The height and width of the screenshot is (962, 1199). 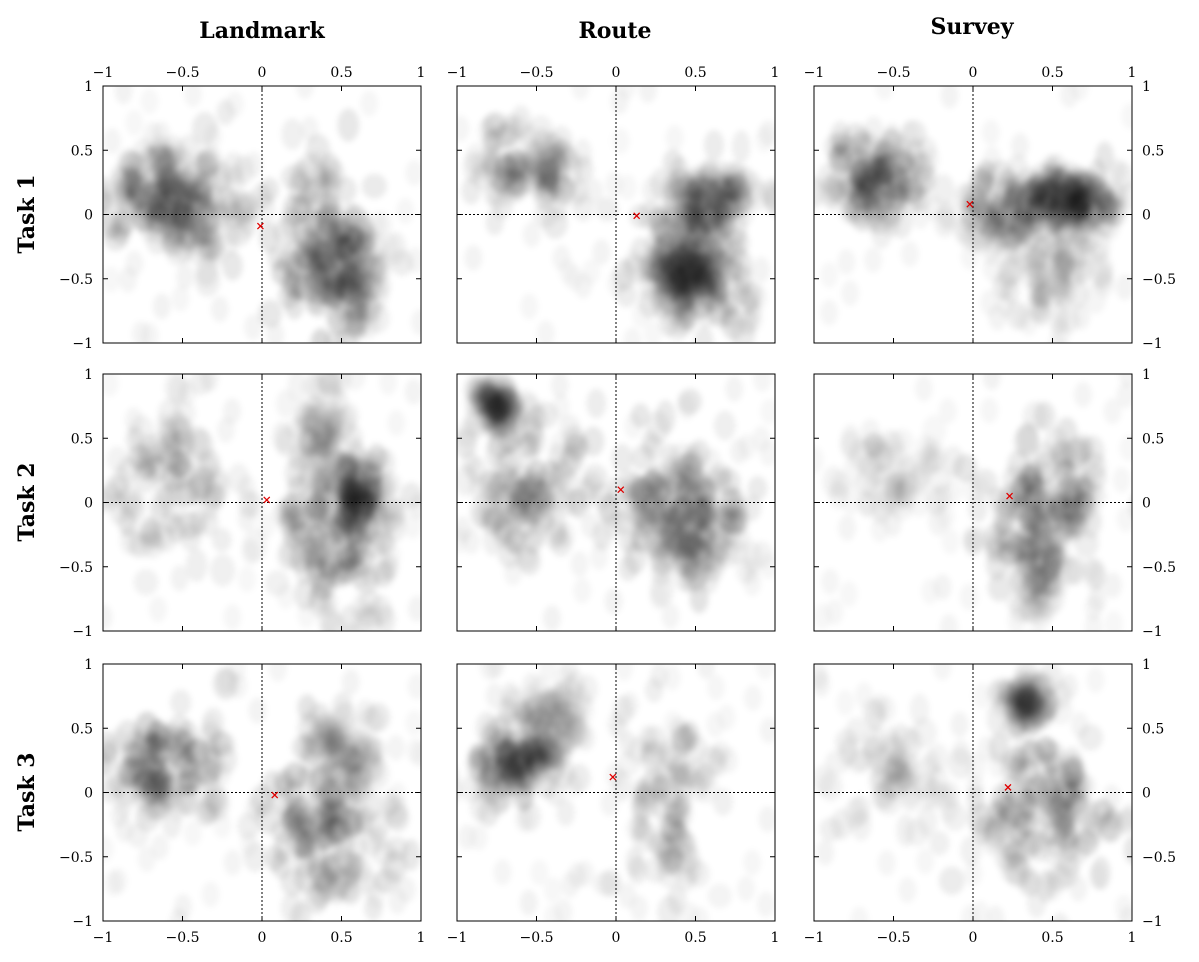 I want to click on panel-task-2-route-marker, so click(x=621, y=490).